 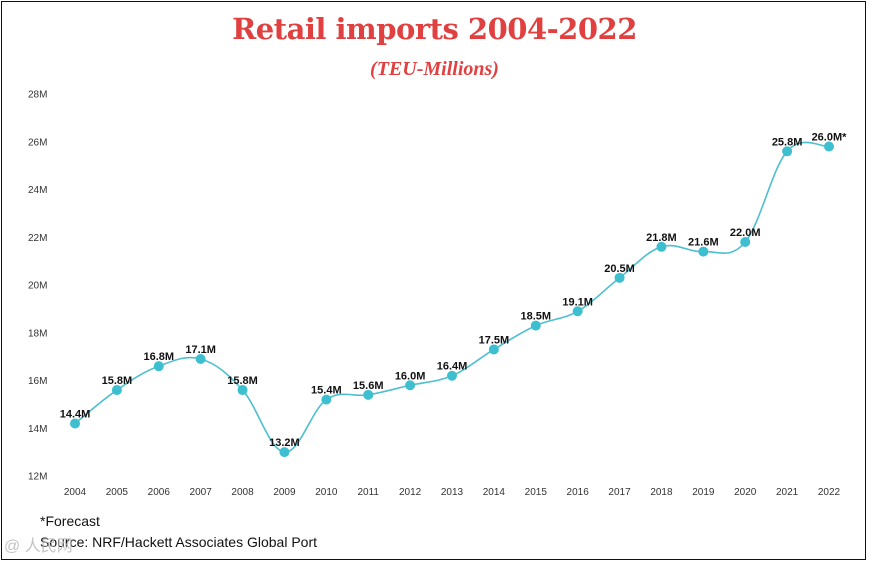 What do you see at coordinates (410, 492) in the screenshot?
I see `x-tick-label: 2012` at bounding box center [410, 492].